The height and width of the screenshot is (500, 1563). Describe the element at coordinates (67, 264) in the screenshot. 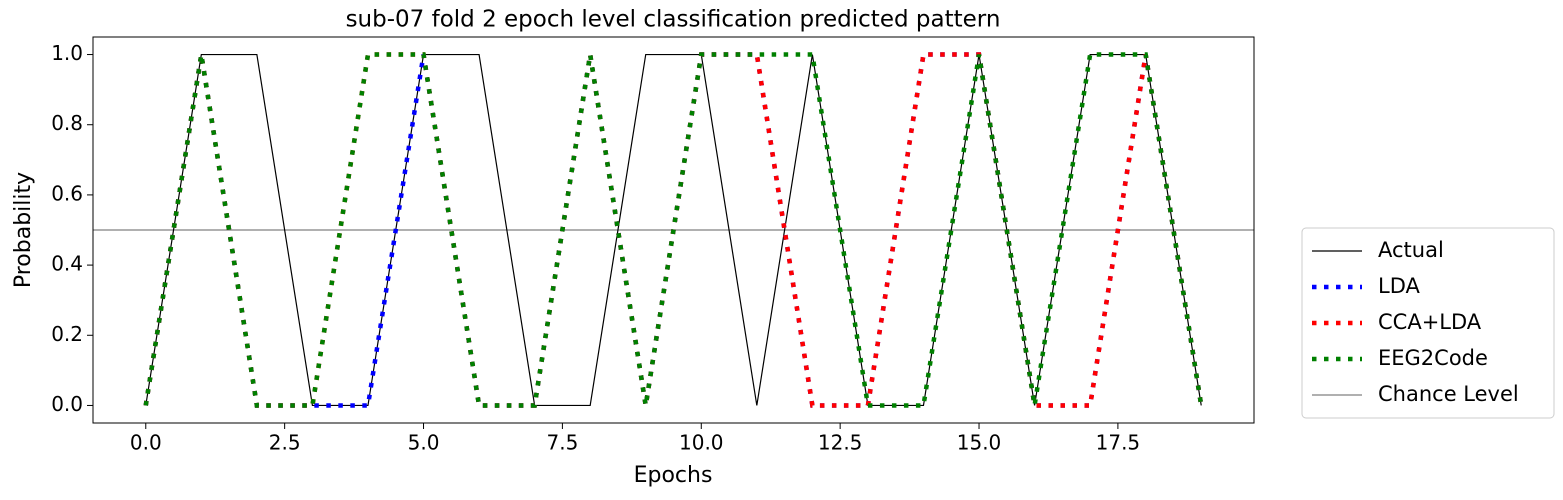

I see `y-tick-label: 0.4` at that location.